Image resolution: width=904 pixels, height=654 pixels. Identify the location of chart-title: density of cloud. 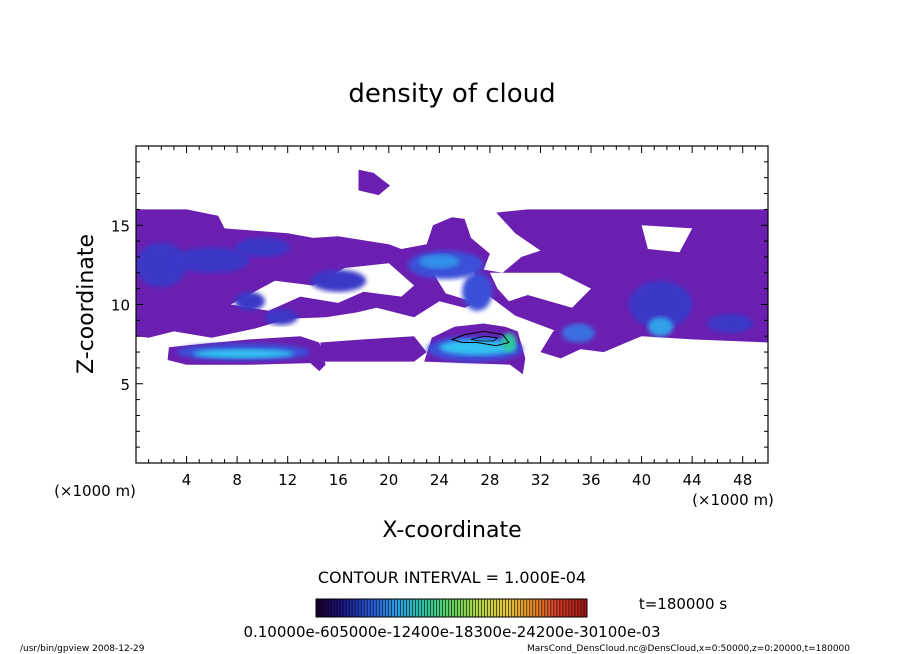
(451, 94).